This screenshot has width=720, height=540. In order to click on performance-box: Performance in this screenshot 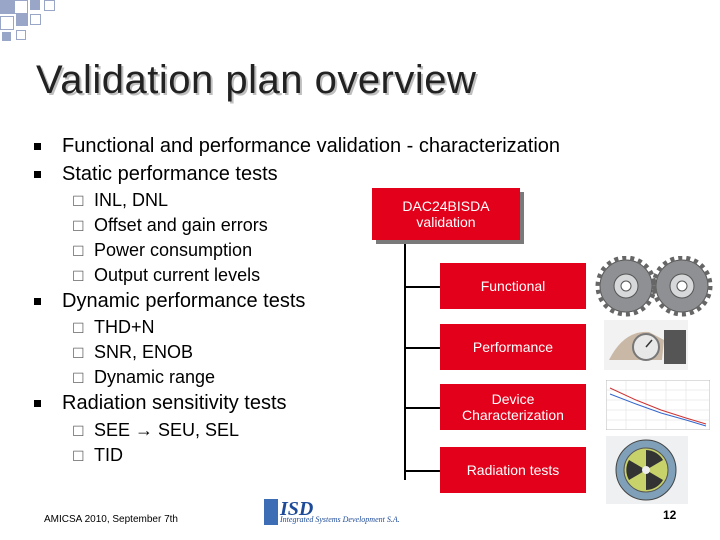, I will do `click(513, 347)`.